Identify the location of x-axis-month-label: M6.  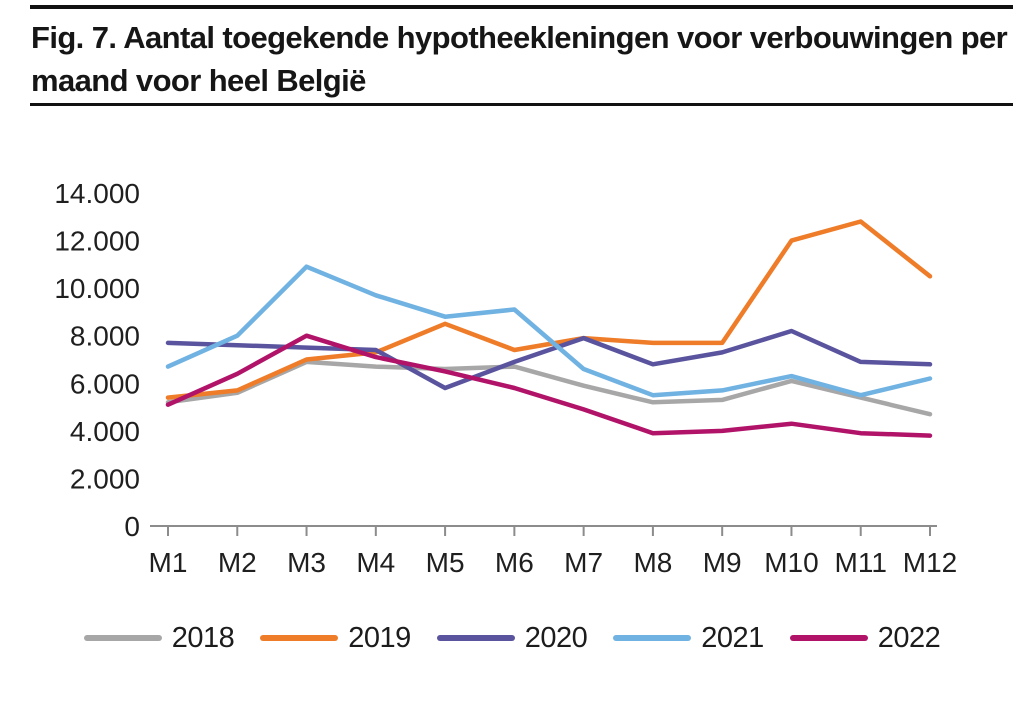
(514, 562).